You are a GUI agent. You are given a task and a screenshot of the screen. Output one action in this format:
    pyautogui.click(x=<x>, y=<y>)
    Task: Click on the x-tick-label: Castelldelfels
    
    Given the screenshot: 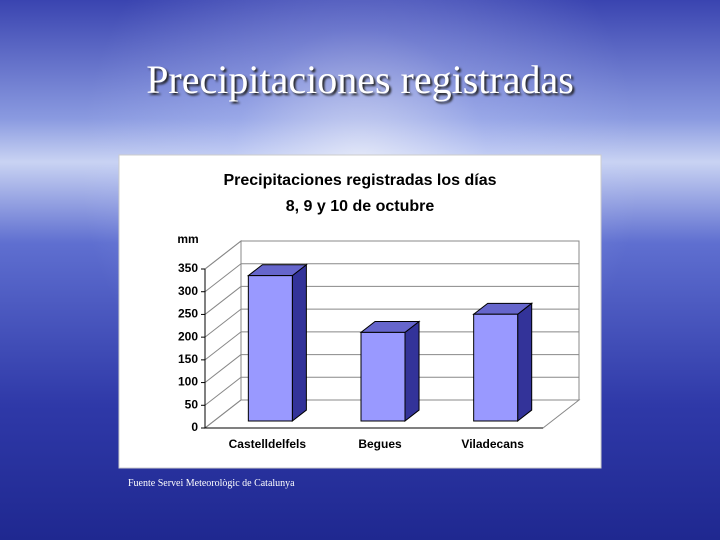 What is the action you would take?
    pyautogui.click(x=268, y=444)
    